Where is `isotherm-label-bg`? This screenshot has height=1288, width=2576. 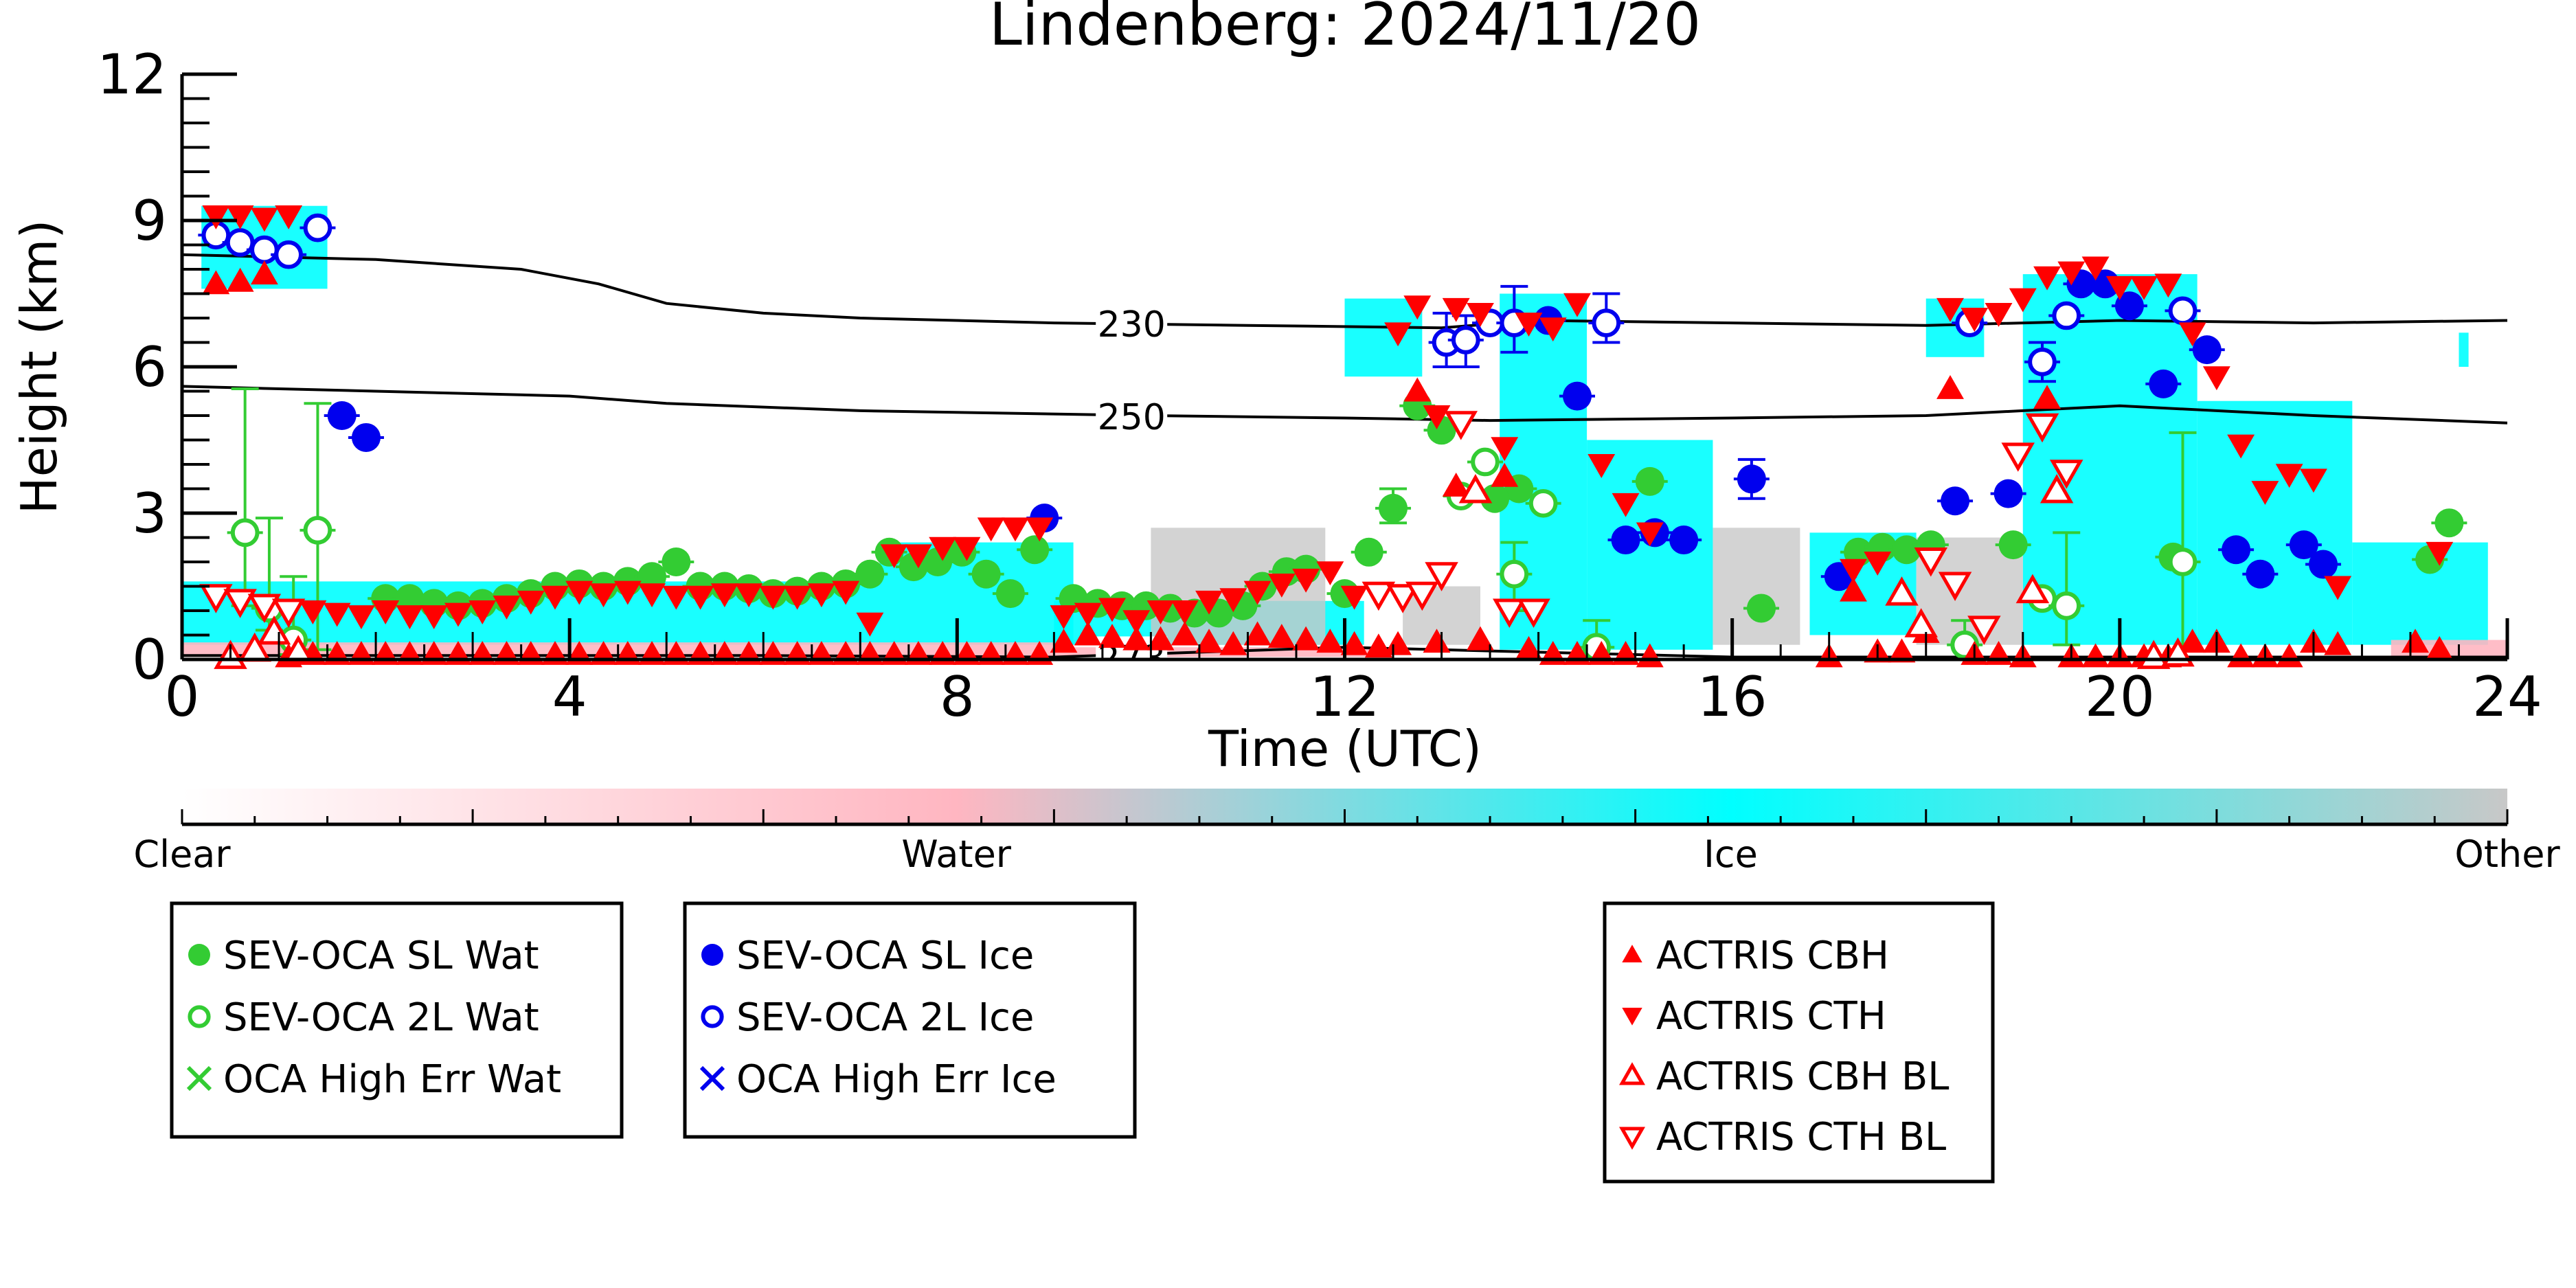 isotherm-label-bg is located at coordinates (1132, 415).